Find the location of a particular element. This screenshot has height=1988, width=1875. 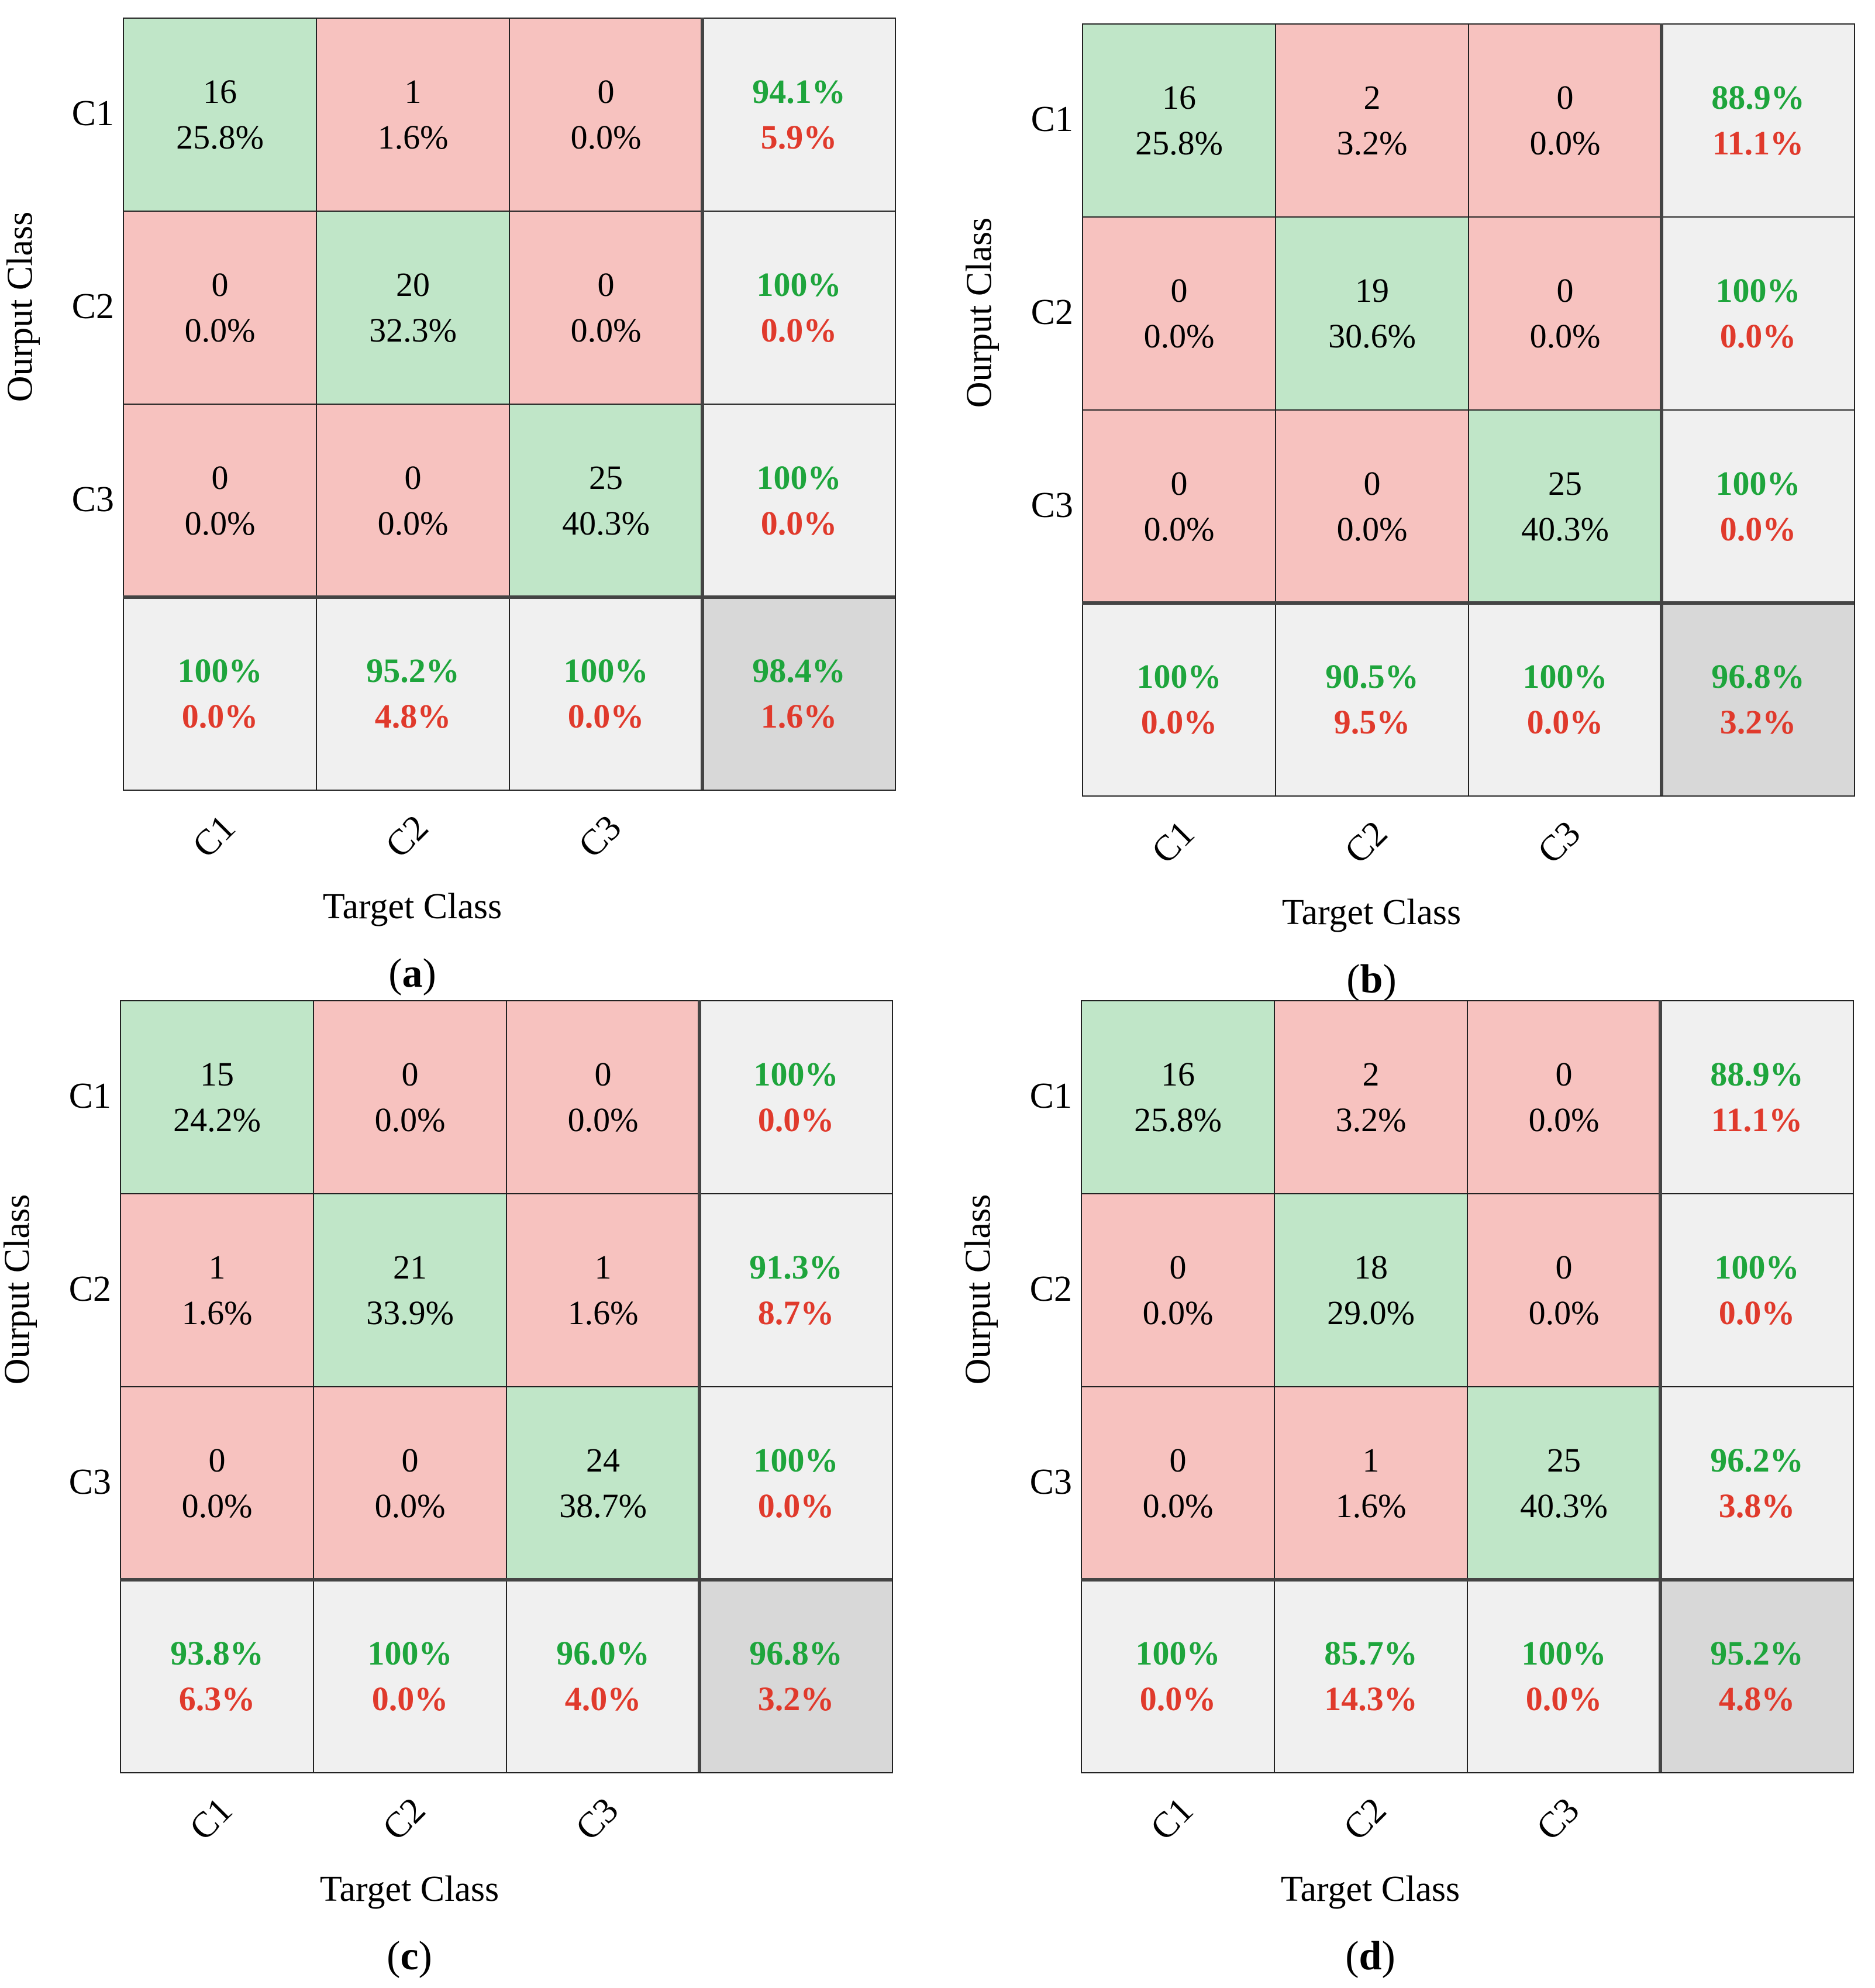

column-error: 9.5% is located at coordinates (1372, 722).